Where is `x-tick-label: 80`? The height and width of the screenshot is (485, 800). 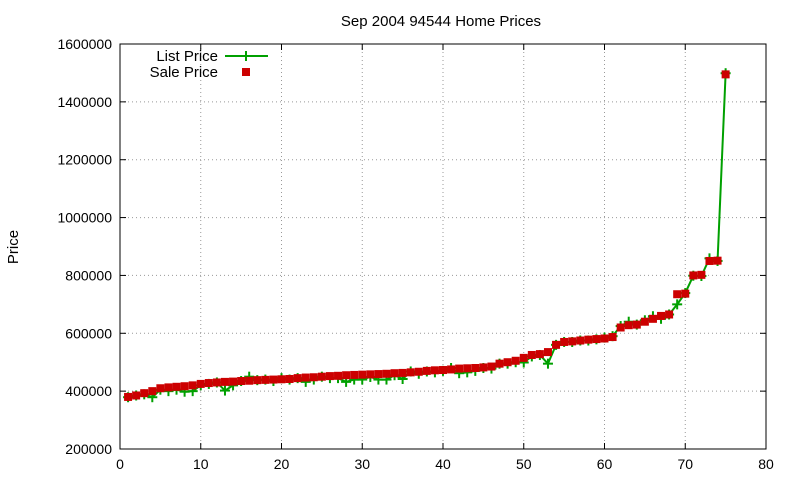
x-tick-label: 80 is located at coordinates (766, 464).